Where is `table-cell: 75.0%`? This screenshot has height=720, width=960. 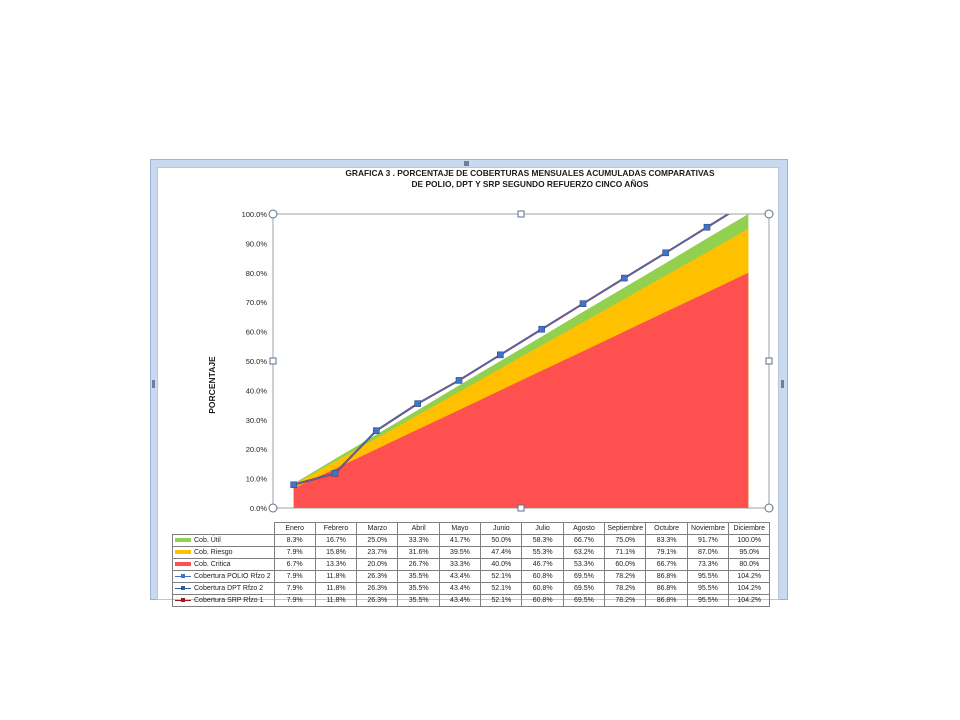 table-cell: 75.0% is located at coordinates (625, 540).